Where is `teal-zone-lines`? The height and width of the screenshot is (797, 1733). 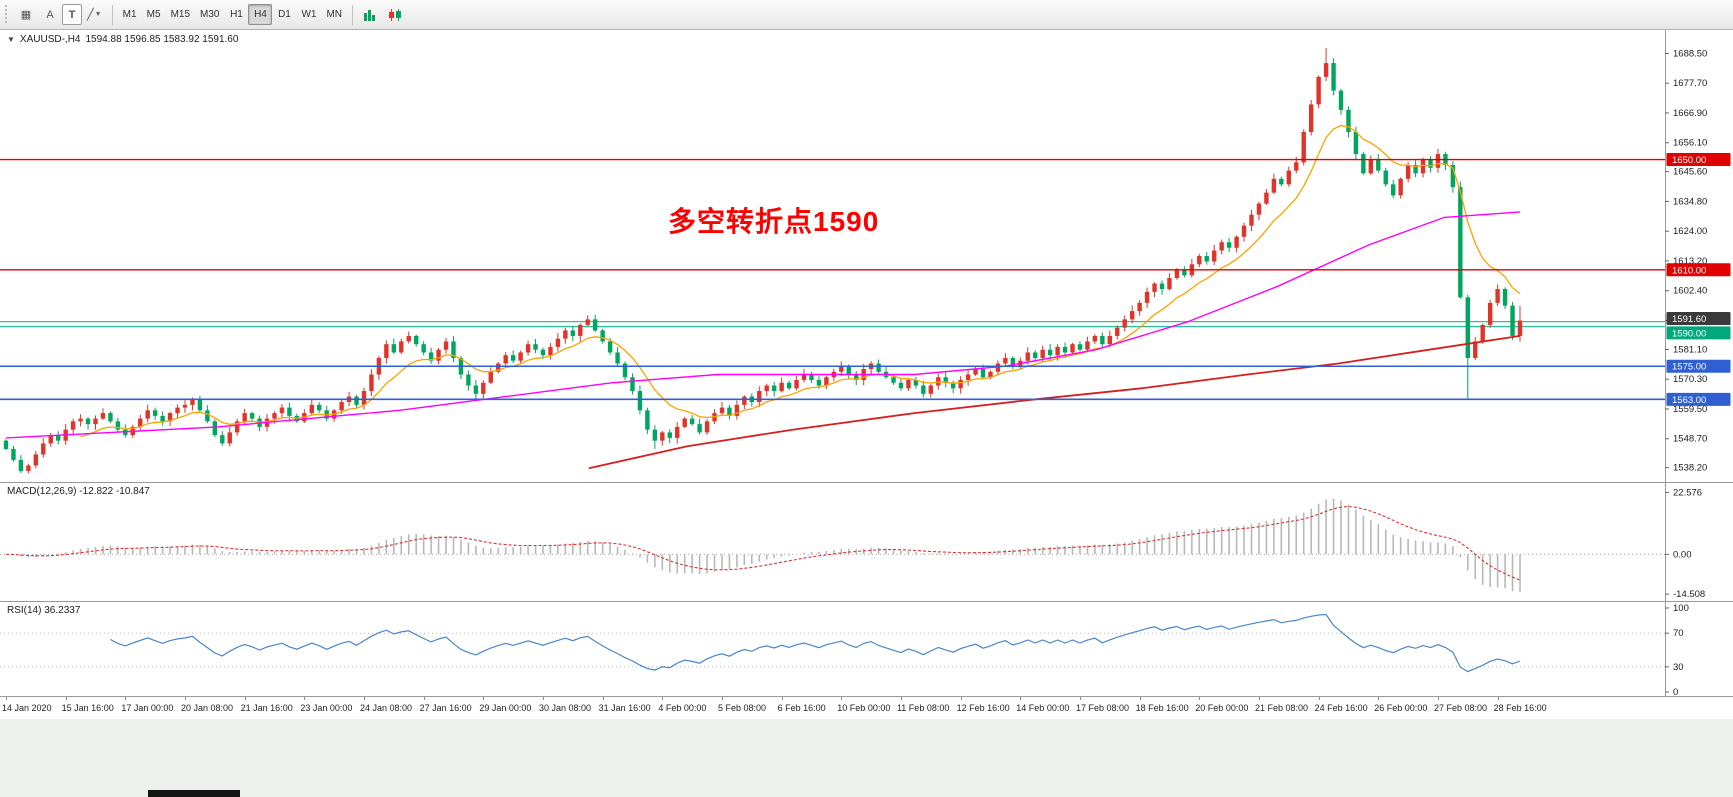 teal-zone-lines is located at coordinates (832, 324).